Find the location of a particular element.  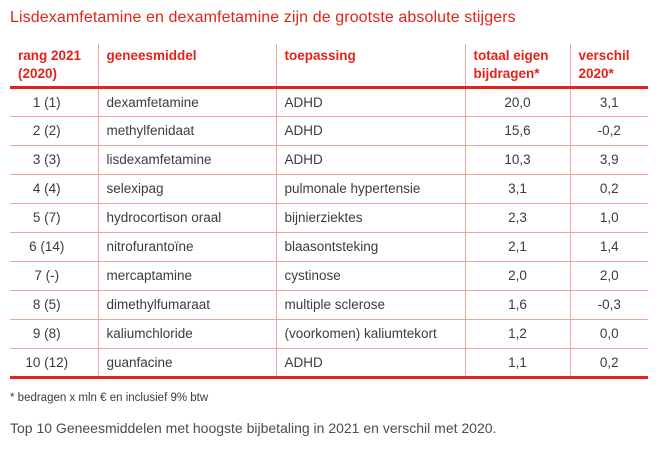

cell-total: 20,0 is located at coordinates (518, 102).